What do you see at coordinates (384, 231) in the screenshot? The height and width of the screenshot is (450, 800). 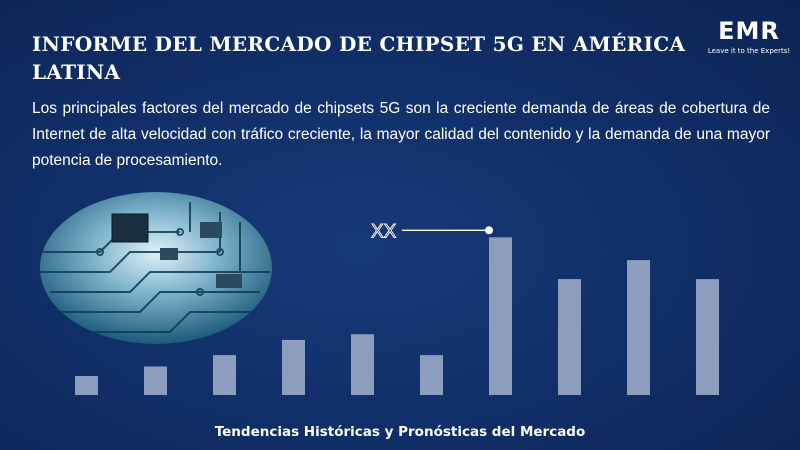 I see `annotation-label: XX` at bounding box center [384, 231].